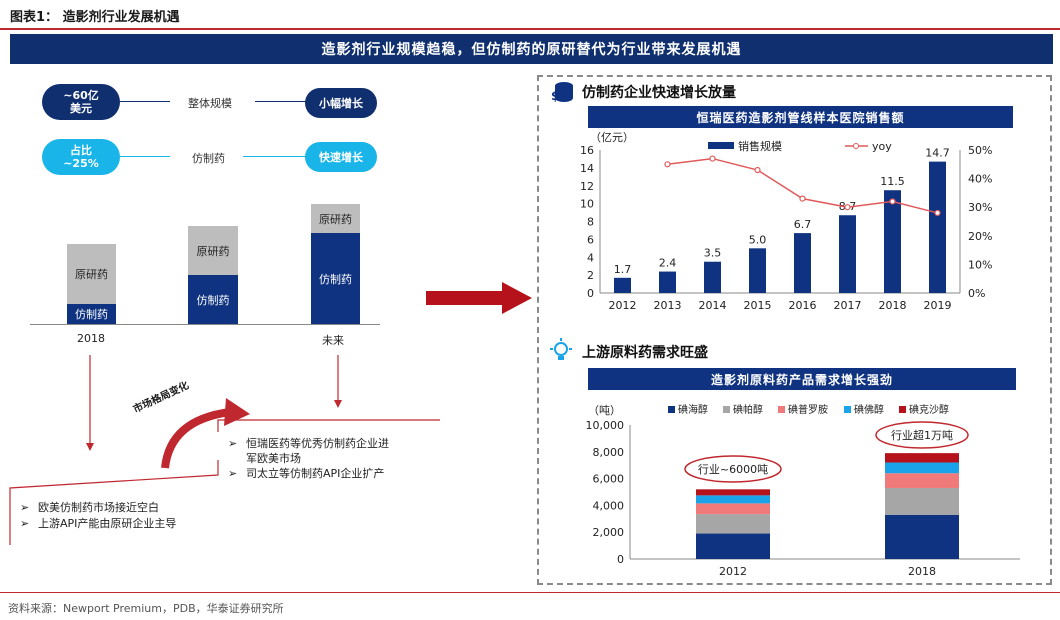 The width and height of the screenshot is (1060, 620). I want to click on total-scale-label: 整体规模, so click(210, 103).